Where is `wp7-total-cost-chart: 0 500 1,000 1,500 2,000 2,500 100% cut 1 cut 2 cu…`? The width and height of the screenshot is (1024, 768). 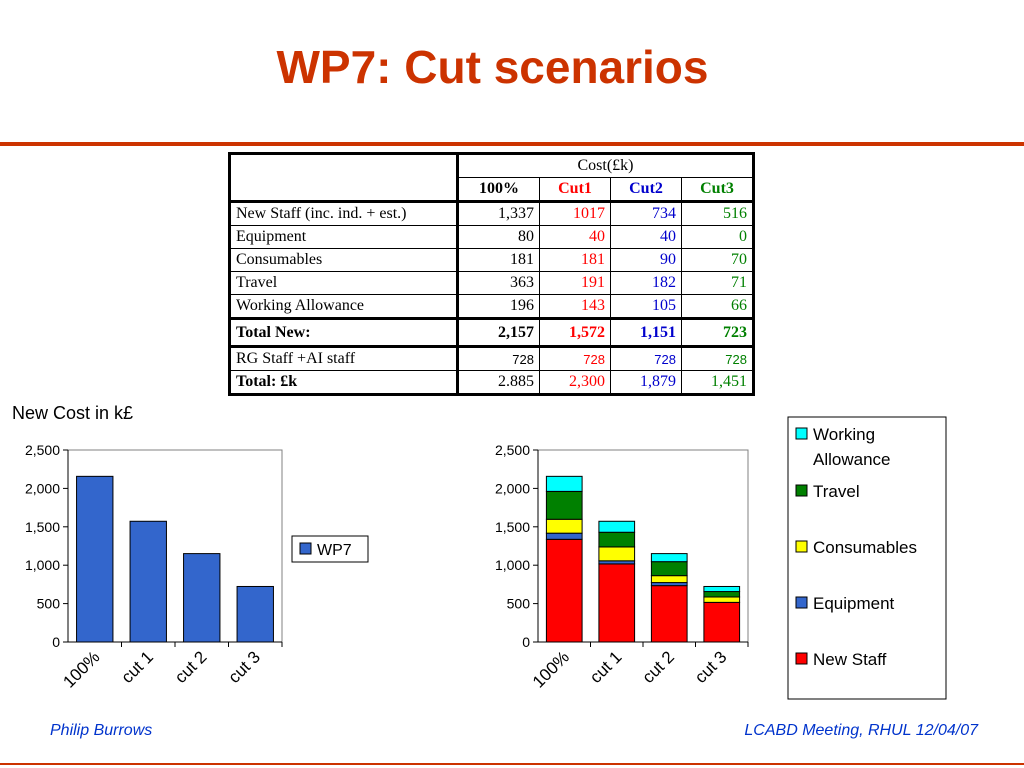
wp7-total-cost-chart: 0 500 1,000 1,500 2,000 2,500 100% cut 1 cut 2 cu… is located at coordinates (197, 567).